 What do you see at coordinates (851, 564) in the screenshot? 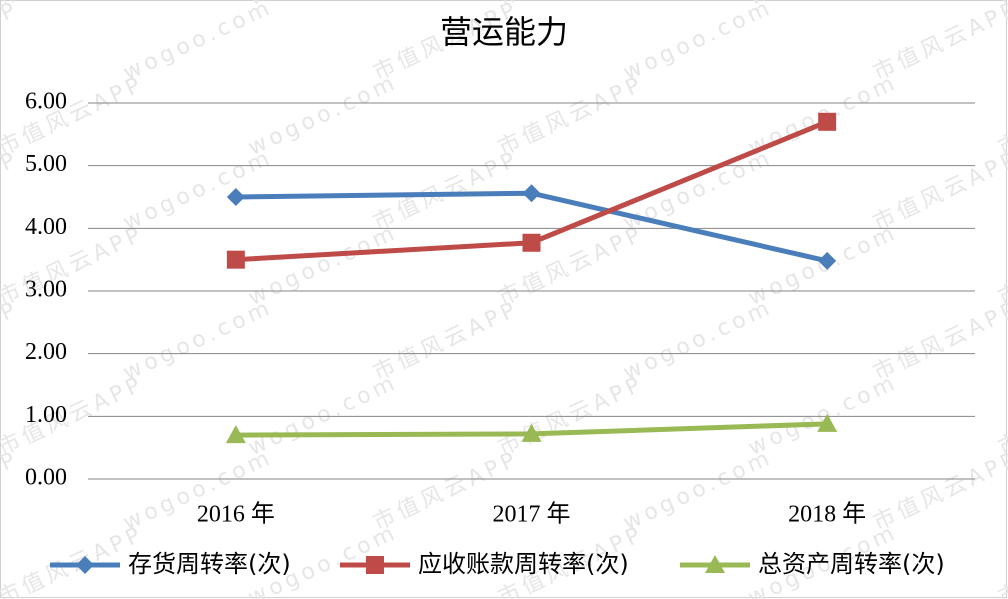
I see `legend-label: 总资产周转率(次)` at bounding box center [851, 564].